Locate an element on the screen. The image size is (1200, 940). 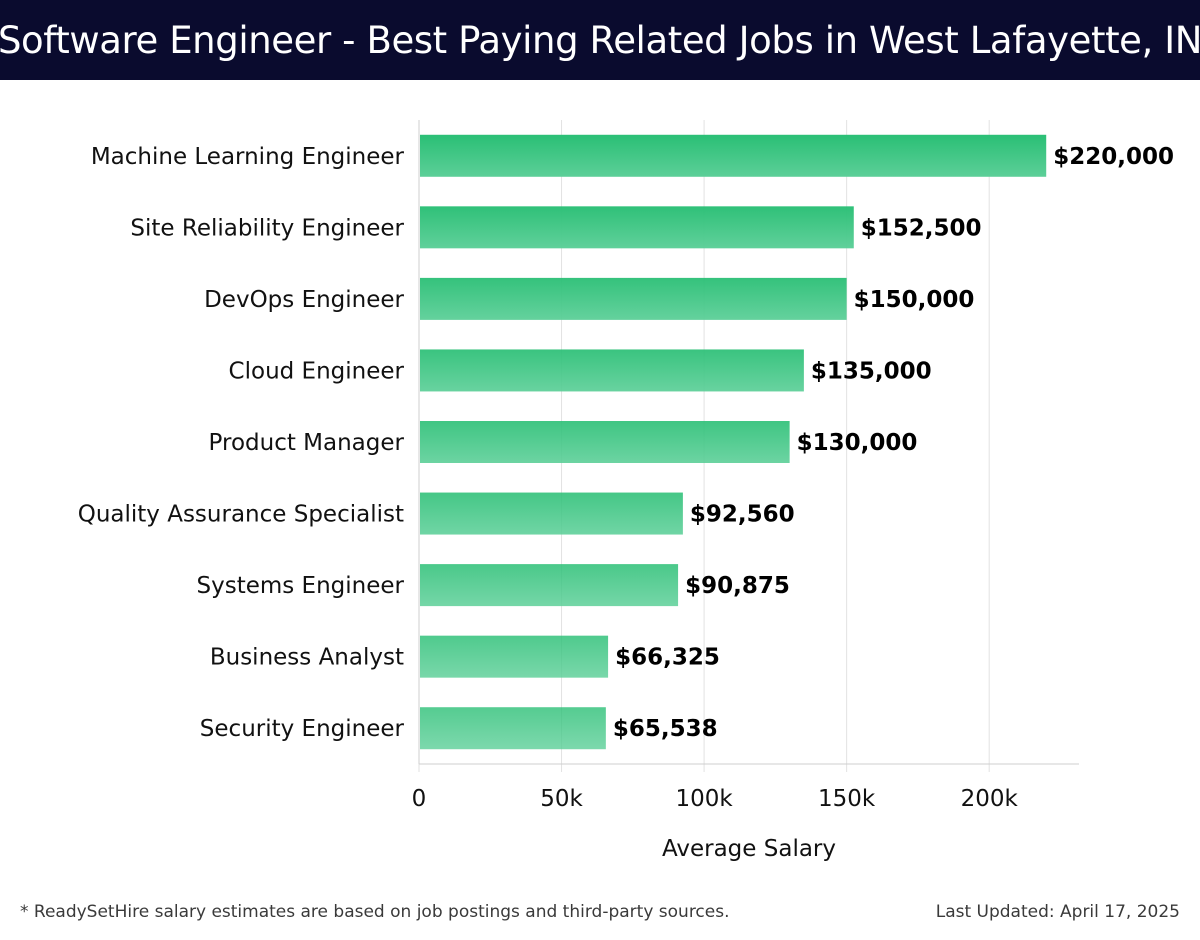
category-label: Security Engineer is located at coordinates (302, 729).